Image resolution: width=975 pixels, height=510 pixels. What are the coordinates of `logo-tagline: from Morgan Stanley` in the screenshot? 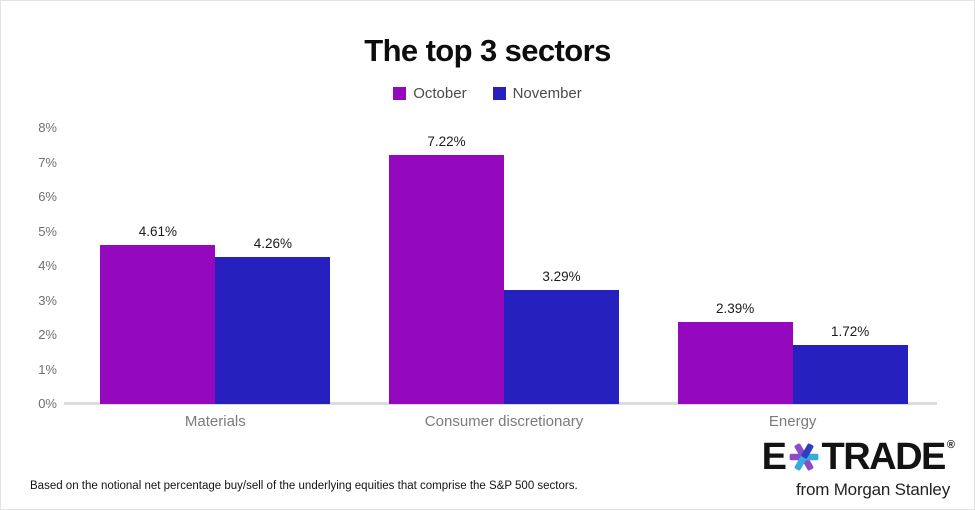 It's located at (873, 489).